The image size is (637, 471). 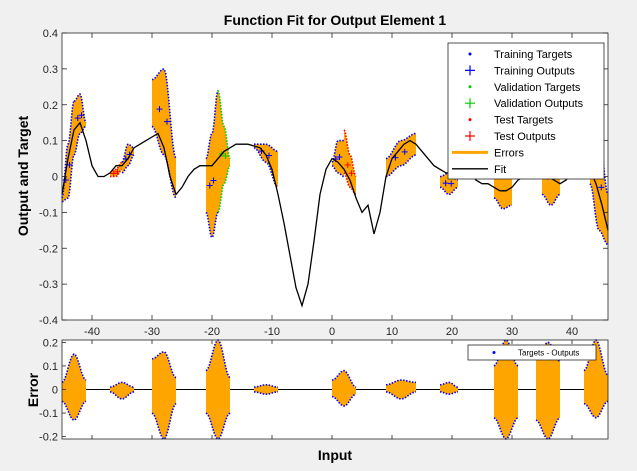 What do you see at coordinates (539, 104) in the screenshot?
I see `legend-label: Validation Outputs` at bounding box center [539, 104].